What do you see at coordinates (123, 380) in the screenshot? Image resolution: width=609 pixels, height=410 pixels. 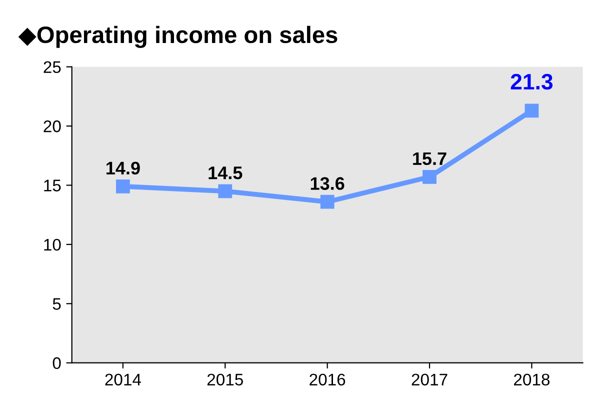 I see `x-tick-label: 2014` at bounding box center [123, 380].